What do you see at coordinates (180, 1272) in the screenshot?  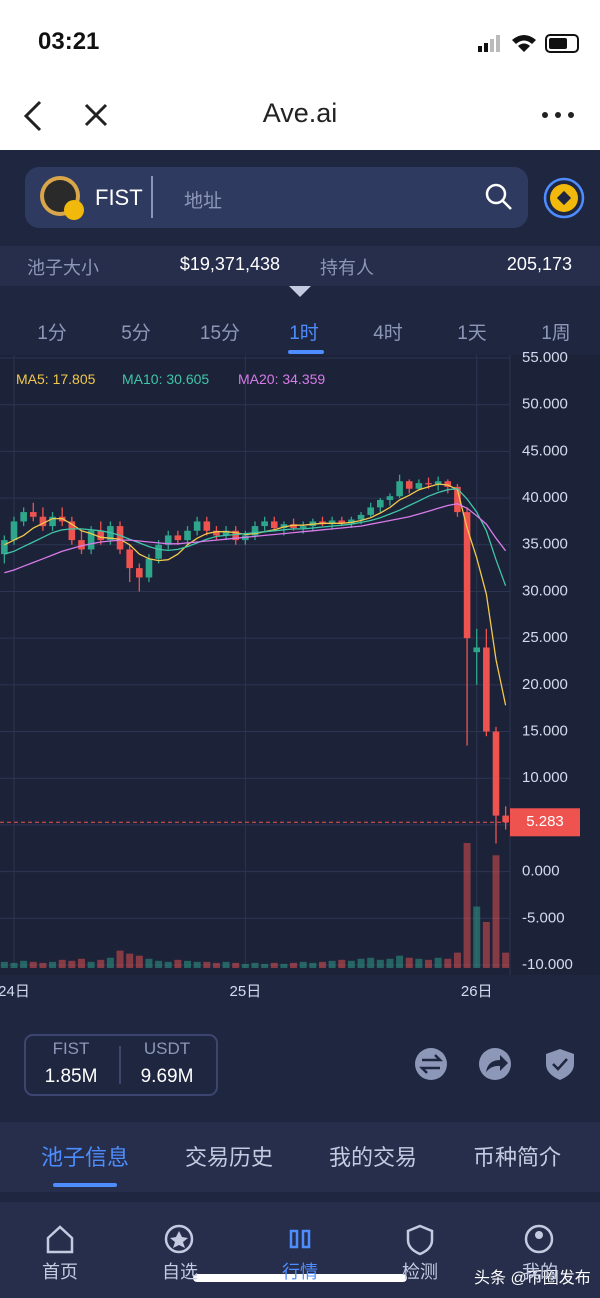 I see `bottom-nav-item: 自选` at bounding box center [180, 1272].